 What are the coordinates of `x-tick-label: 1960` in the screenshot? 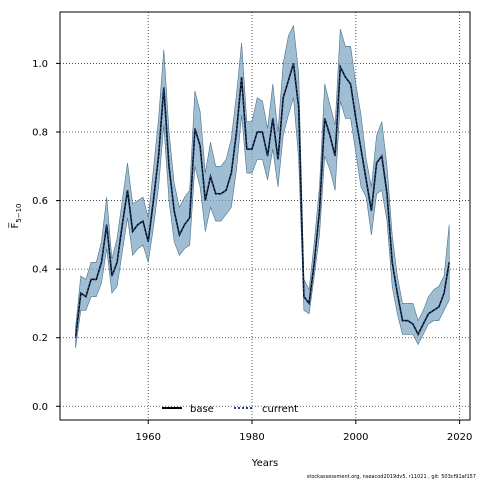 It's located at (148, 437).